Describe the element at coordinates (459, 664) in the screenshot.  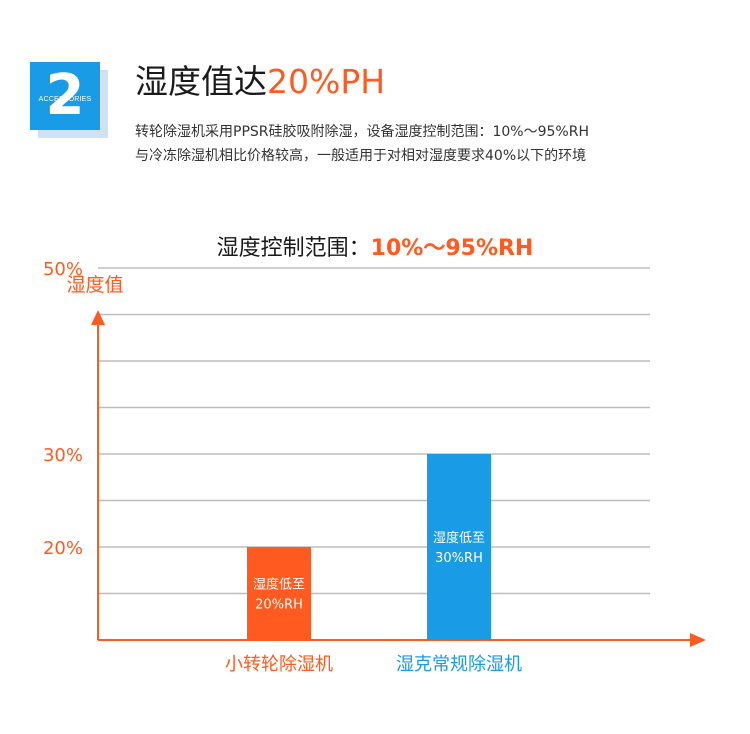
I see `x-category-label: 湿克常规除湿机` at that location.